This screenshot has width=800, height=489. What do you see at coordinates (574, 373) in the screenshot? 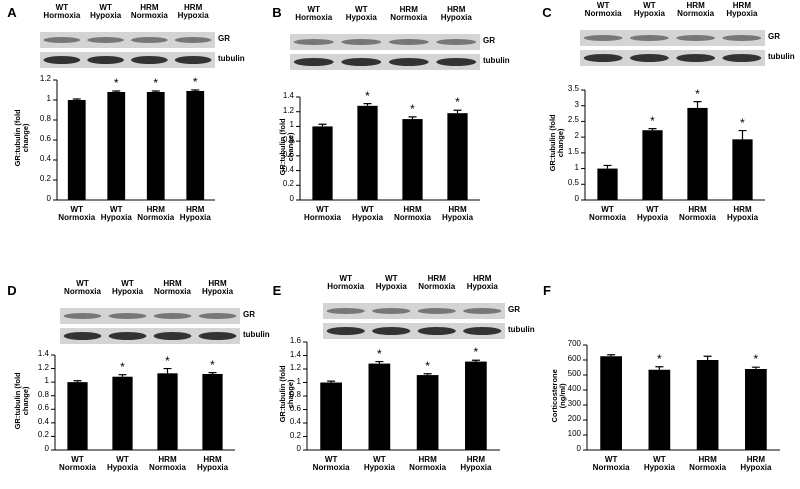
I see `y-tick-label: 500` at bounding box center [574, 373].